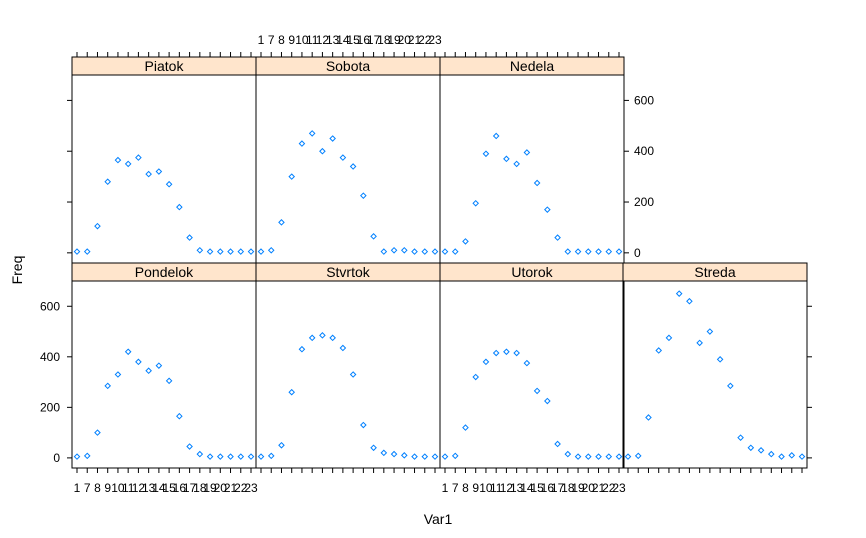  I want to click on x-tick-label: 23, so click(435, 40).